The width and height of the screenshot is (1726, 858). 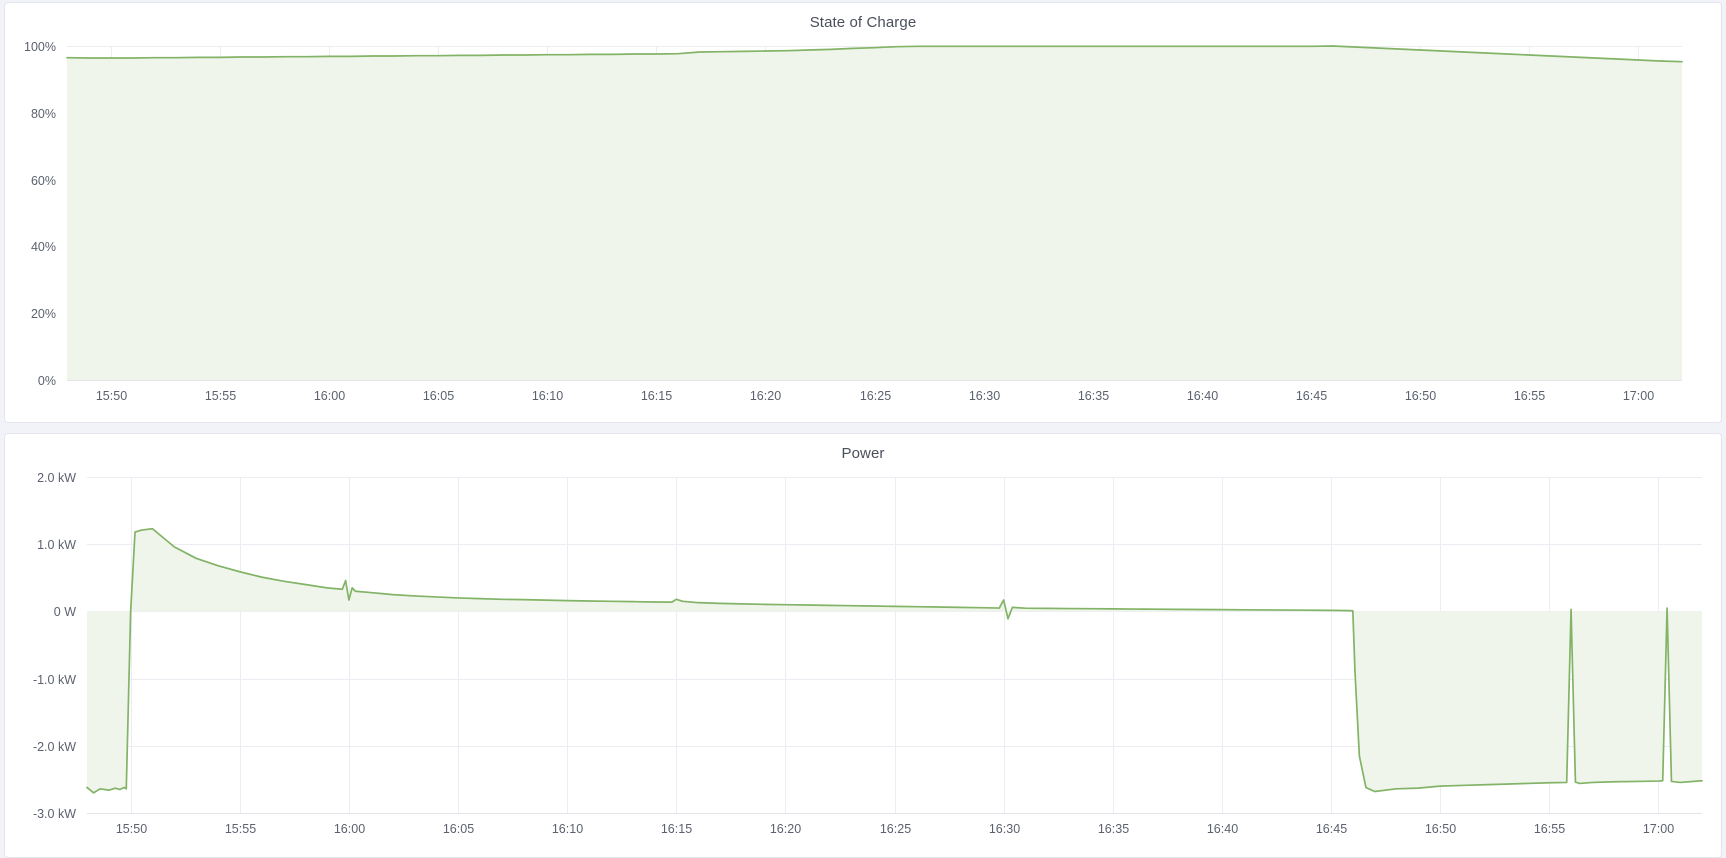 What do you see at coordinates (863, 22) in the screenshot?
I see `panel-title-state-of-charge: State of Charge` at bounding box center [863, 22].